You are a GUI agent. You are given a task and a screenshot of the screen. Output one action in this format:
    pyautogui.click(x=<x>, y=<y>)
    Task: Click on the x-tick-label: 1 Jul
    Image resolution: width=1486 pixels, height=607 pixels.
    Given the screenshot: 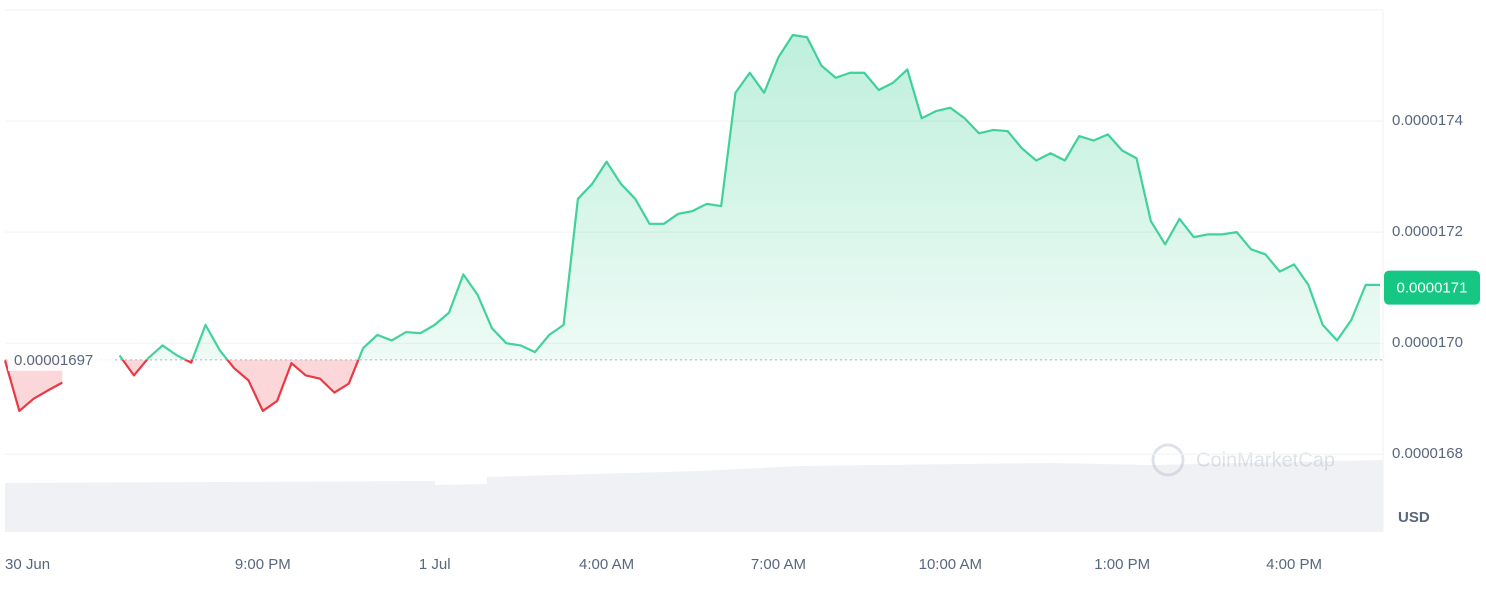 What is the action you would take?
    pyautogui.click(x=435, y=564)
    